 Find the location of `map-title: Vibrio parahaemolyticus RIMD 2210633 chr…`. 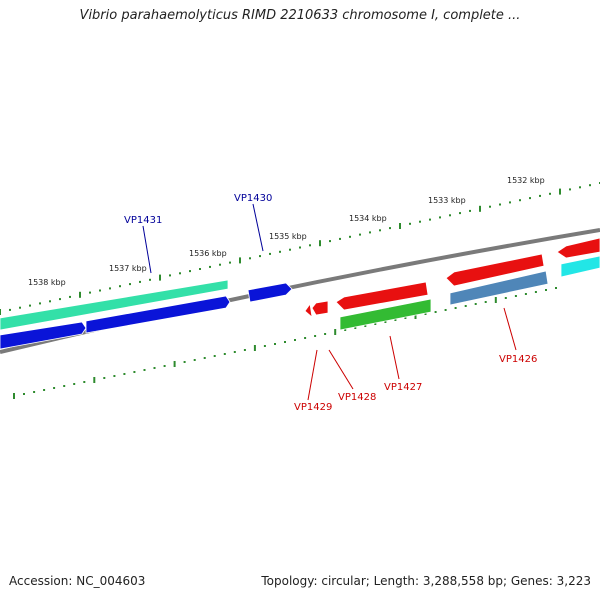

map-title: Vibrio parahaemolyticus RIMD 2210633 chr… is located at coordinates (300, 15).